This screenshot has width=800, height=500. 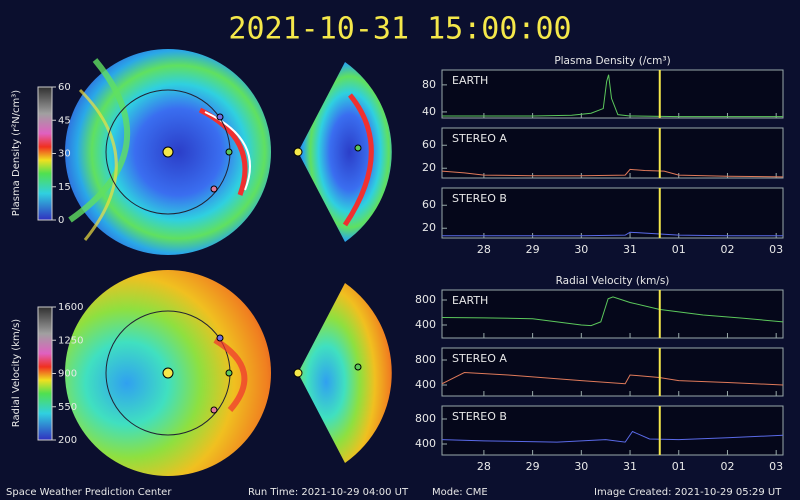 What do you see at coordinates (429, 84) in the screenshot?
I see `y-tick-label: 80` at bounding box center [429, 84].